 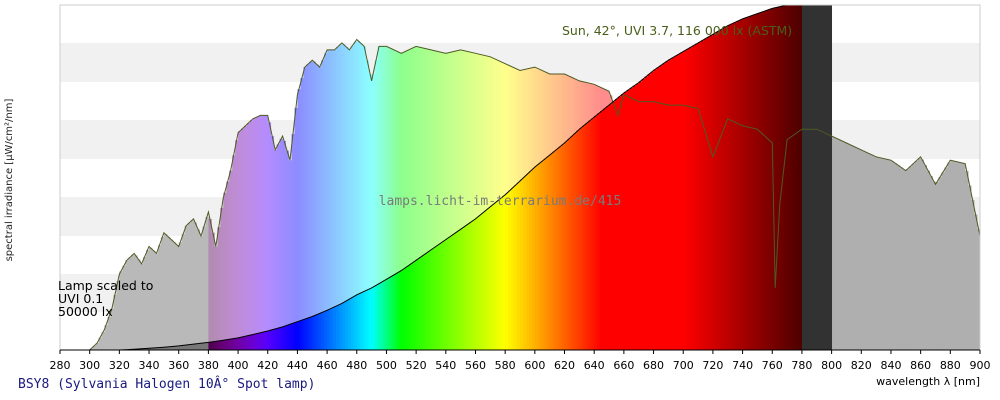 What do you see at coordinates (356, 365) in the screenshot?
I see `x-tick-label: 480` at bounding box center [356, 365].